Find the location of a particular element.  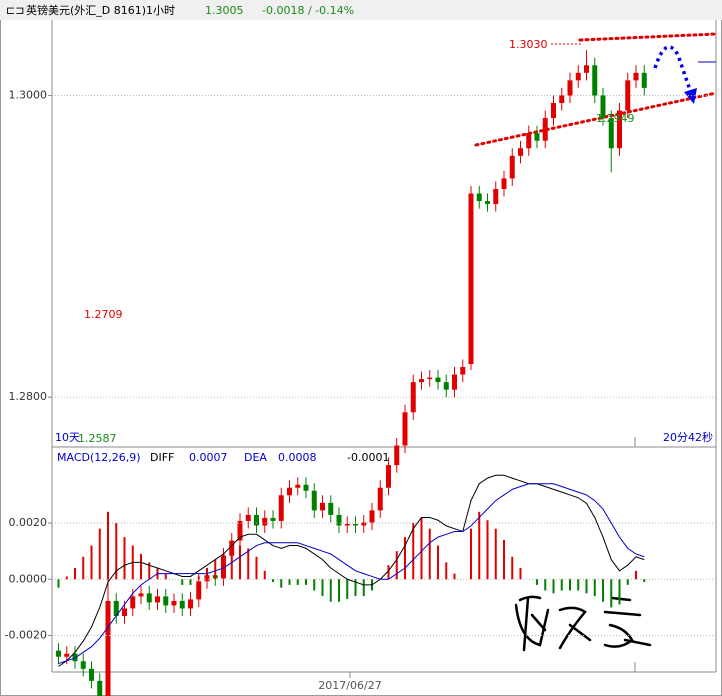

header-icon: ⊏⊐ is located at coordinates (15, 10).